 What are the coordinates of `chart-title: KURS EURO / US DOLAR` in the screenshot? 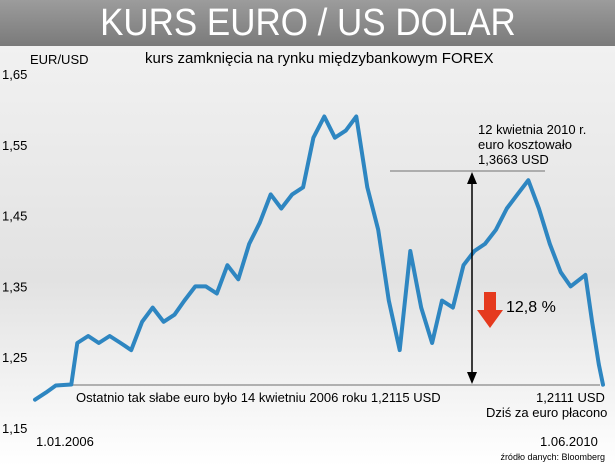 It's located at (307, 22).